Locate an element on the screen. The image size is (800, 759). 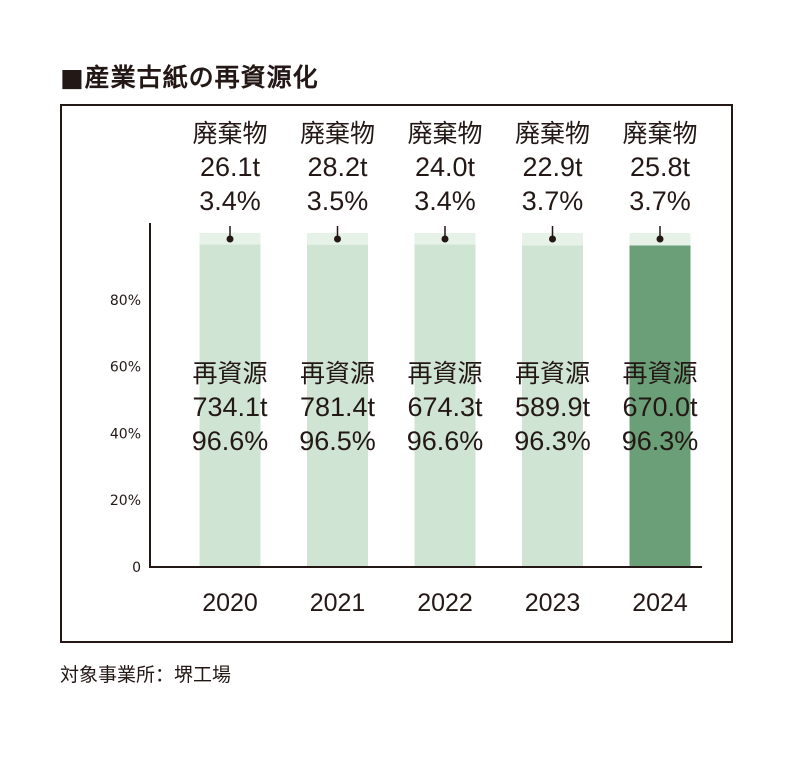
x-tick-label: 2022 is located at coordinates (445, 603).